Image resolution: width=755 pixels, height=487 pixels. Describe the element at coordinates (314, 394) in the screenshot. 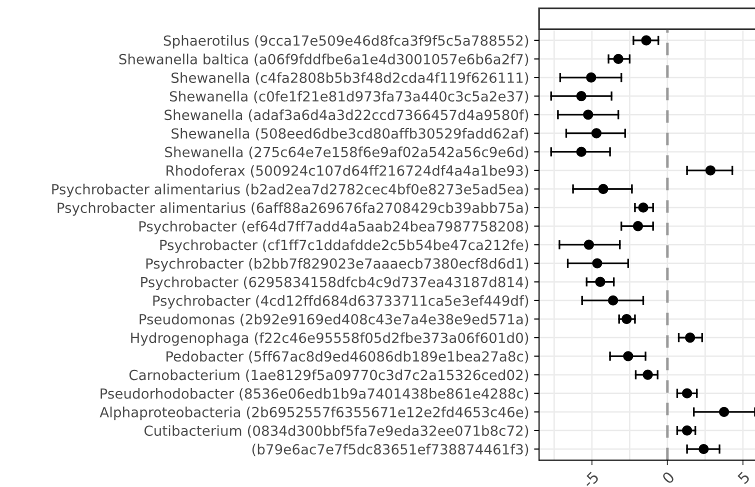

I see `y-tick-label: Pseudorhodobacter (8536e06edb1b9a7401438be861e4288c)` at that location.